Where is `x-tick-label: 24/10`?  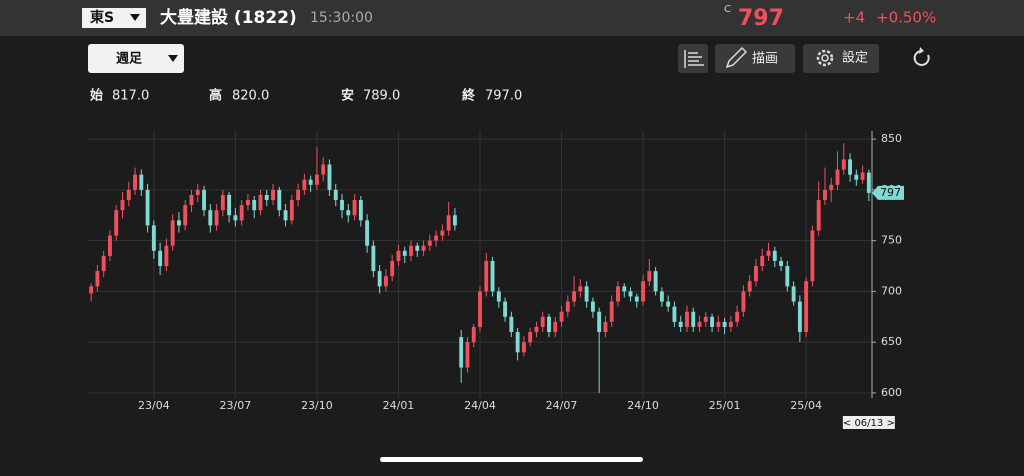 x-tick-label: 24/10 is located at coordinates (643, 405).